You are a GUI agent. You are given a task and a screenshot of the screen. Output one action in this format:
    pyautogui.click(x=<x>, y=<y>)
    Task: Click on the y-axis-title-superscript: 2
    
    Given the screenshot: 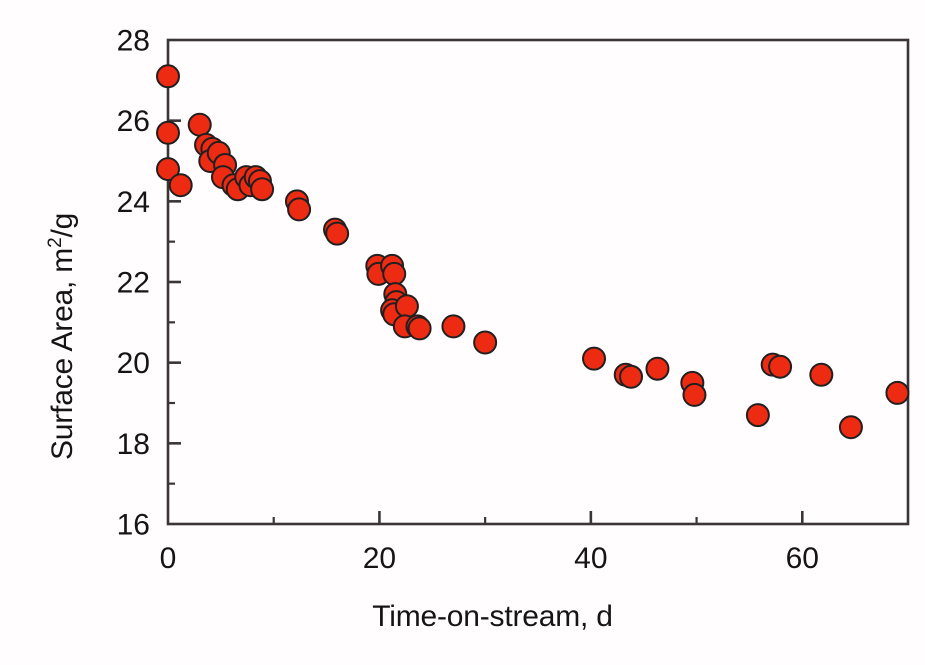 What is the action you would take?
    pyautogui.click(x=55, y=242)
    